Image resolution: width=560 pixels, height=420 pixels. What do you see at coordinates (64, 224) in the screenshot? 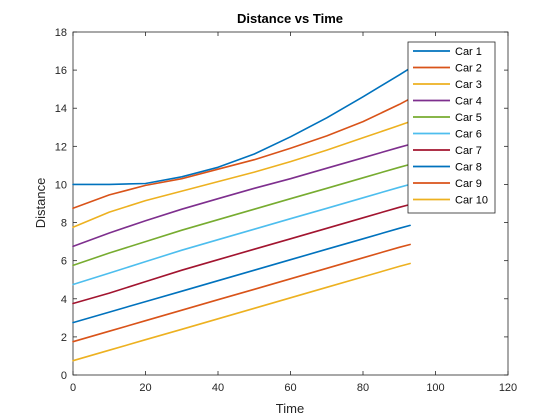
I see `y-tick-label: 8` at bounding box center [64, 224].